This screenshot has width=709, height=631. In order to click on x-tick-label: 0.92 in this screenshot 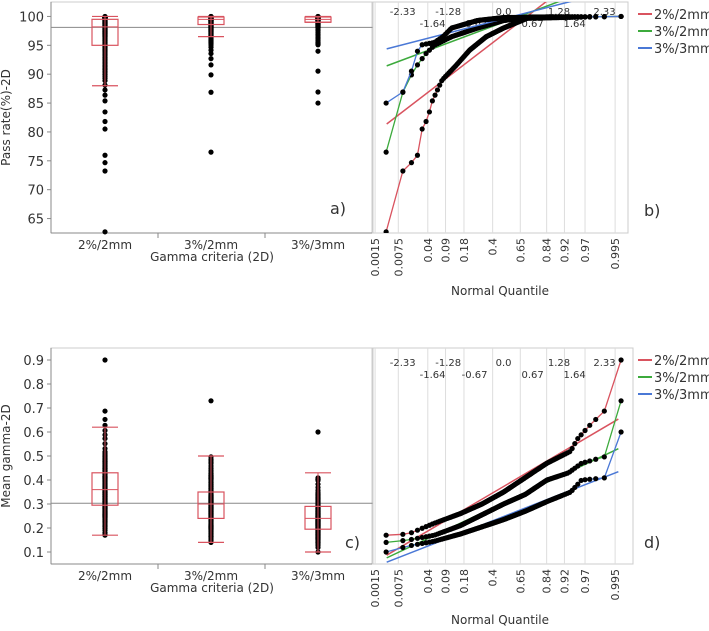, I will do `click(564, 250)`.